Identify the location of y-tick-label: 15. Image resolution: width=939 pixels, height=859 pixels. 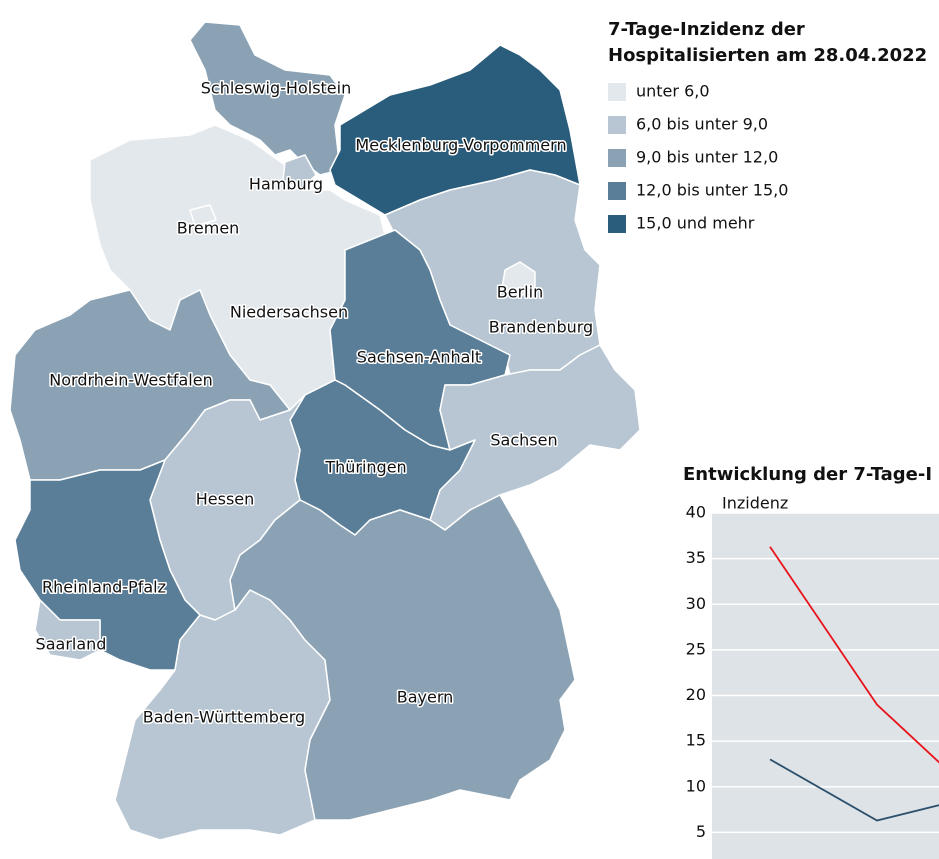
(696, 740).